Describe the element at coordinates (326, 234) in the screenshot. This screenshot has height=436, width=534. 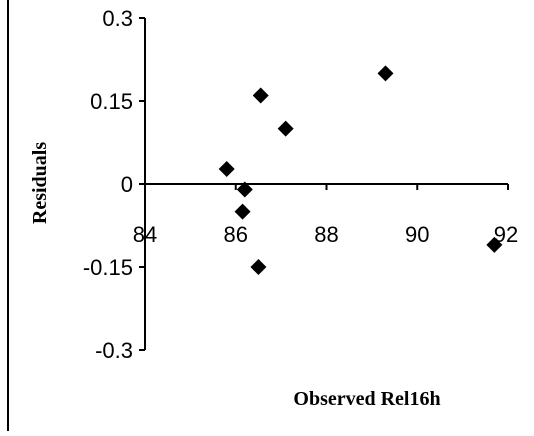
I see `x-tick-label: 88` at that location.